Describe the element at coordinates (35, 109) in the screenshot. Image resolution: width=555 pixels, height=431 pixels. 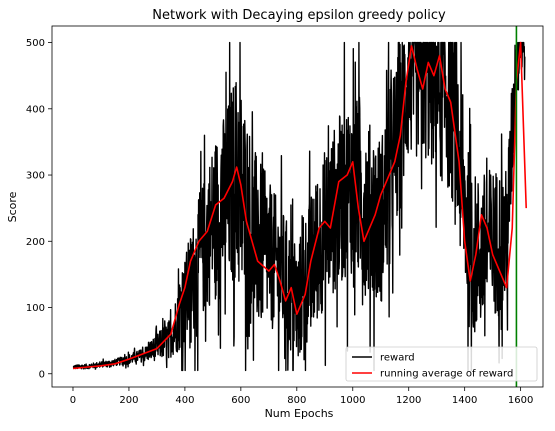
I see `y-tick-label: 400` at that location.